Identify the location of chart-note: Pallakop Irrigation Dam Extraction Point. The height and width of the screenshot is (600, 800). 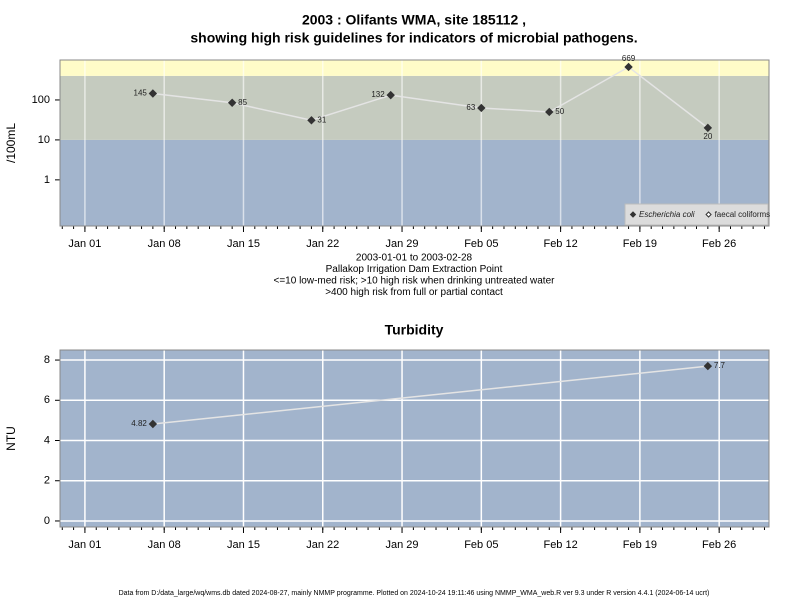
(414, 269).